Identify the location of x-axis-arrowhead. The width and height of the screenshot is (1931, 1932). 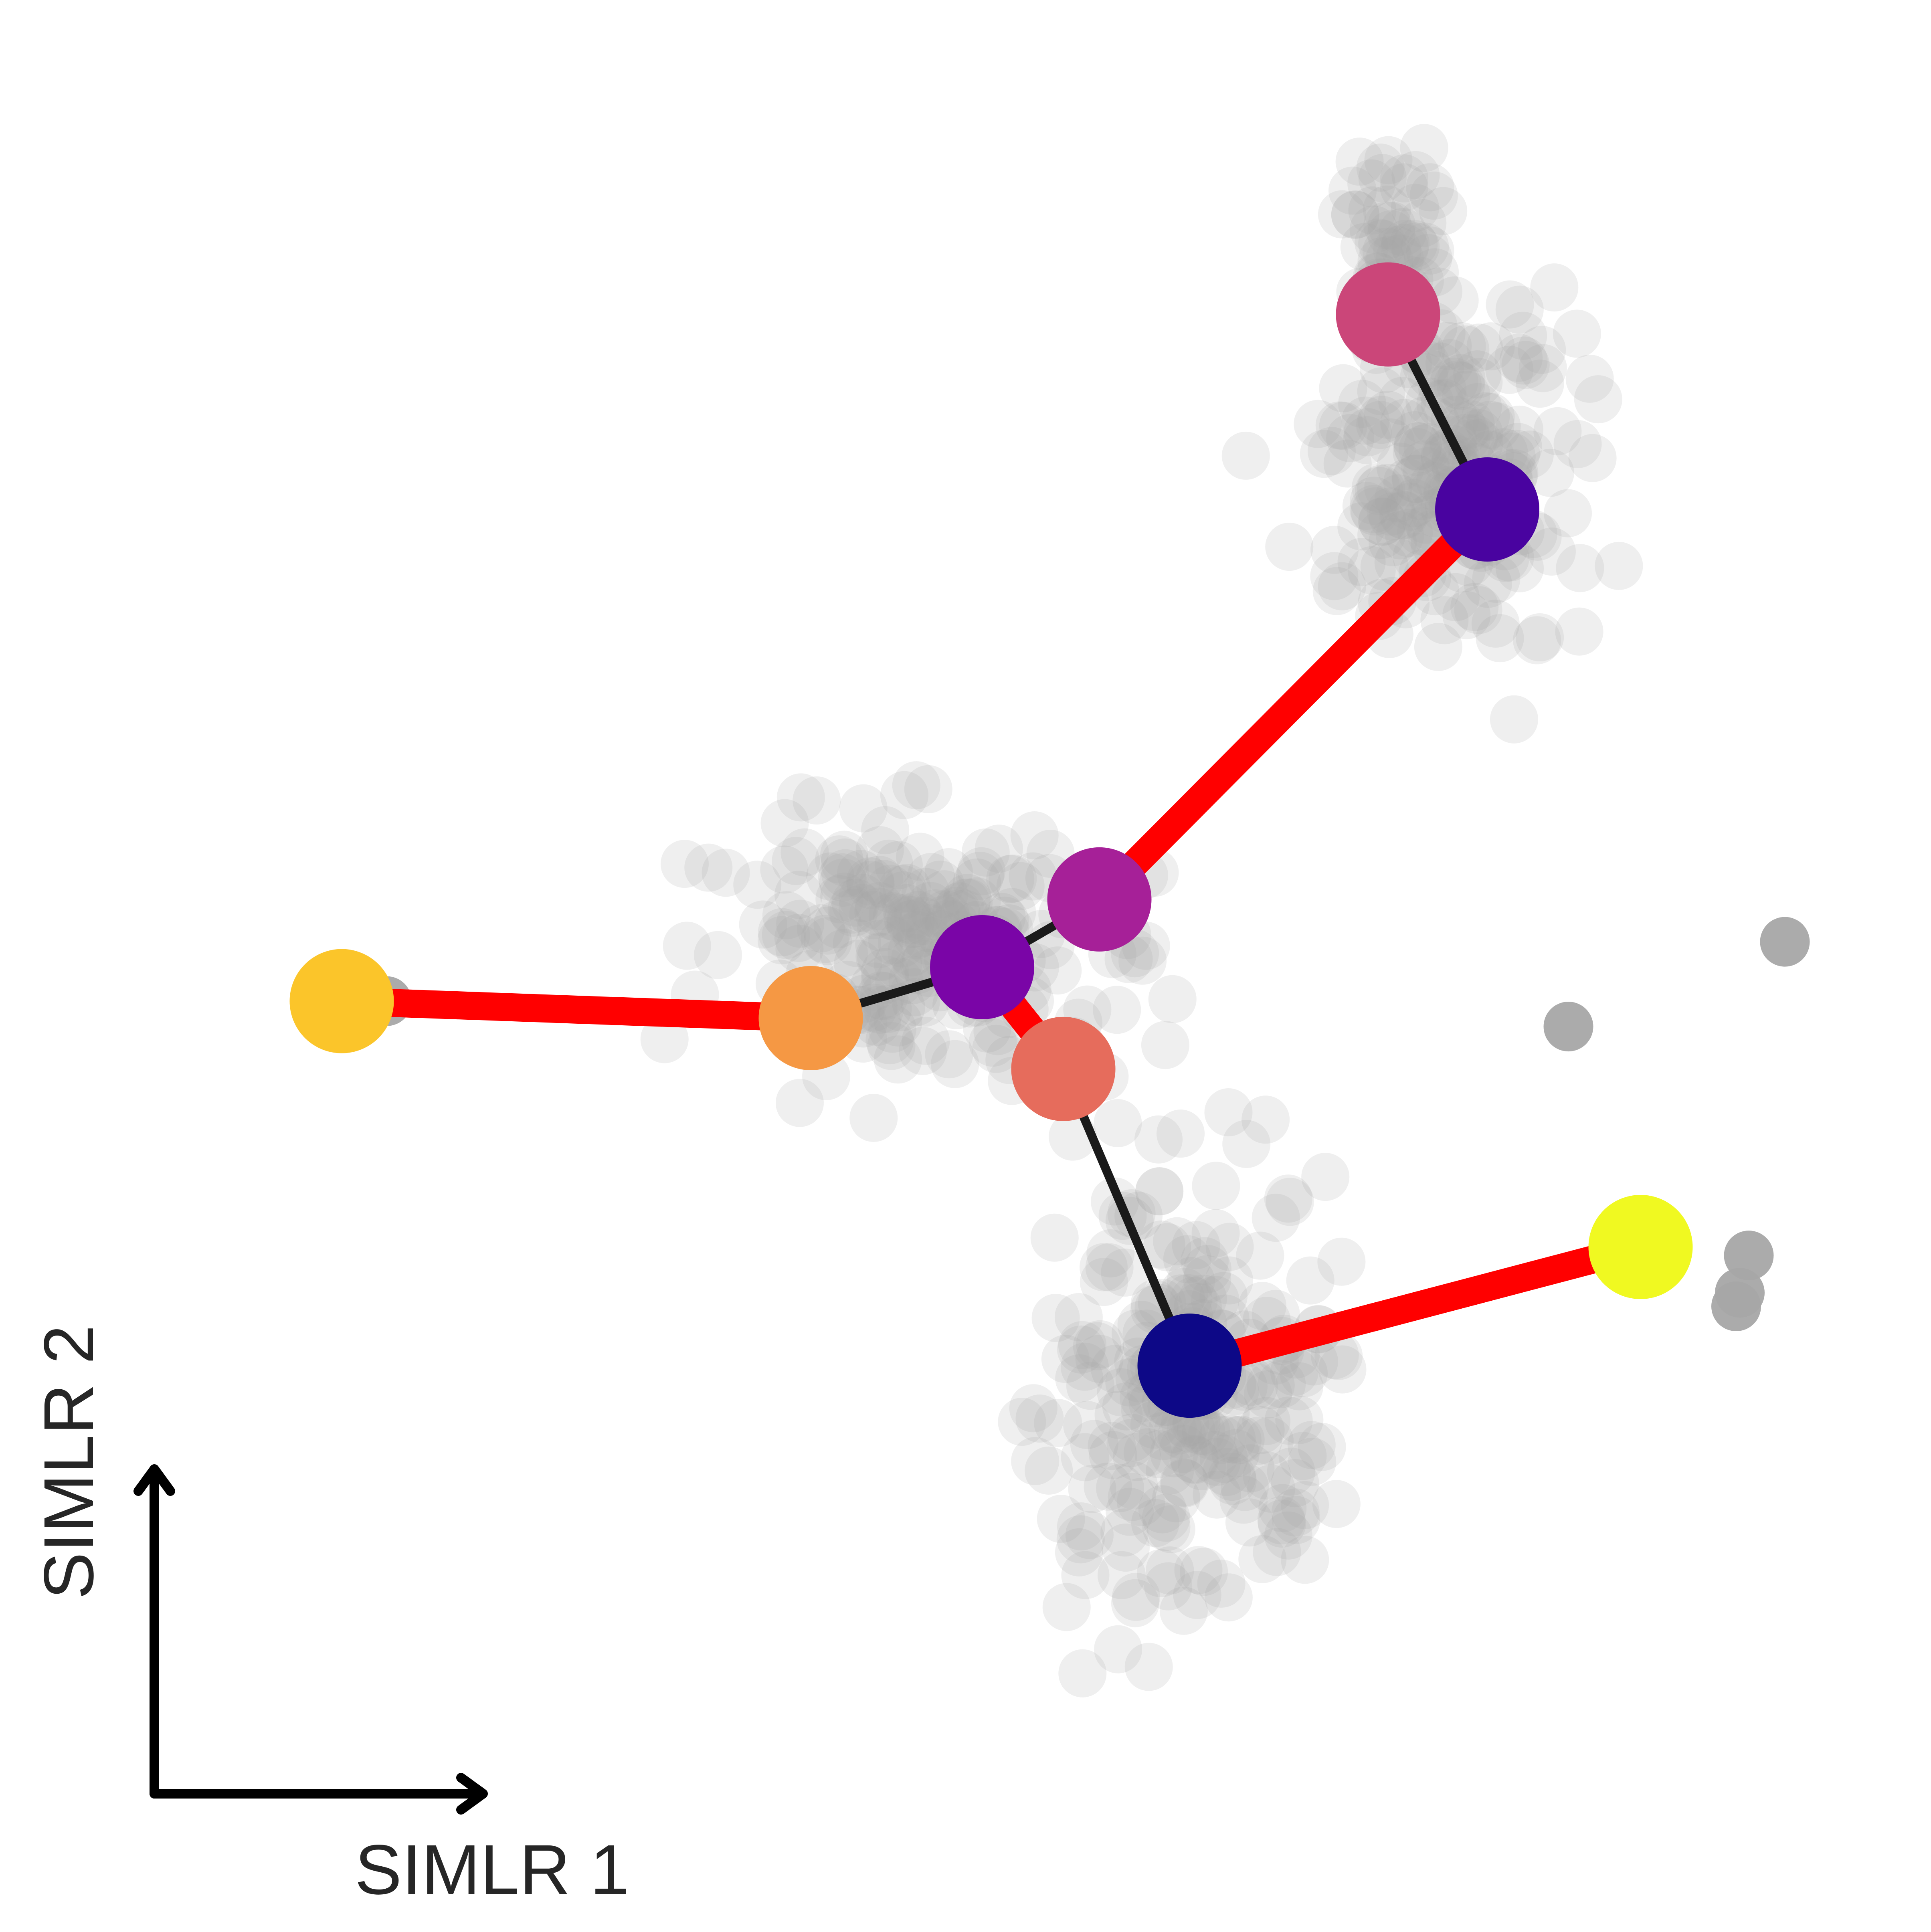
(472, 1794).